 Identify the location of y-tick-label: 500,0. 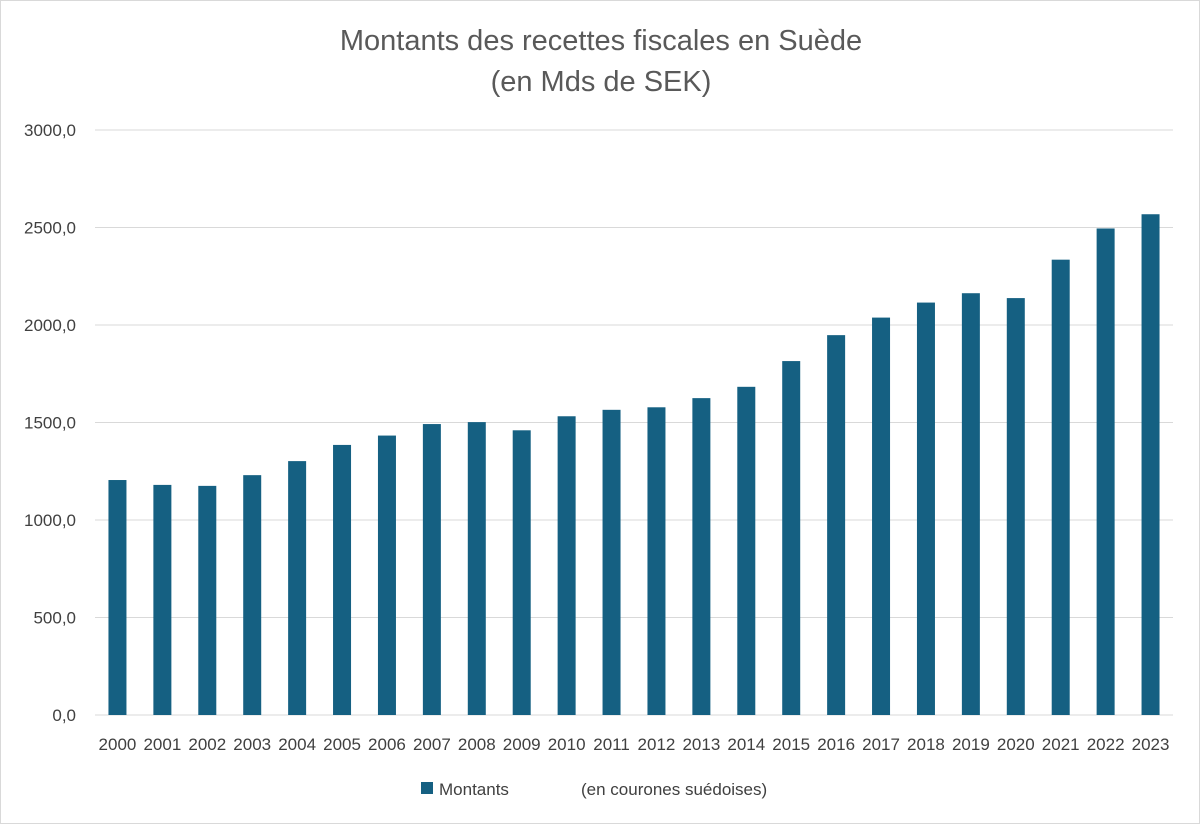
(54, 618).